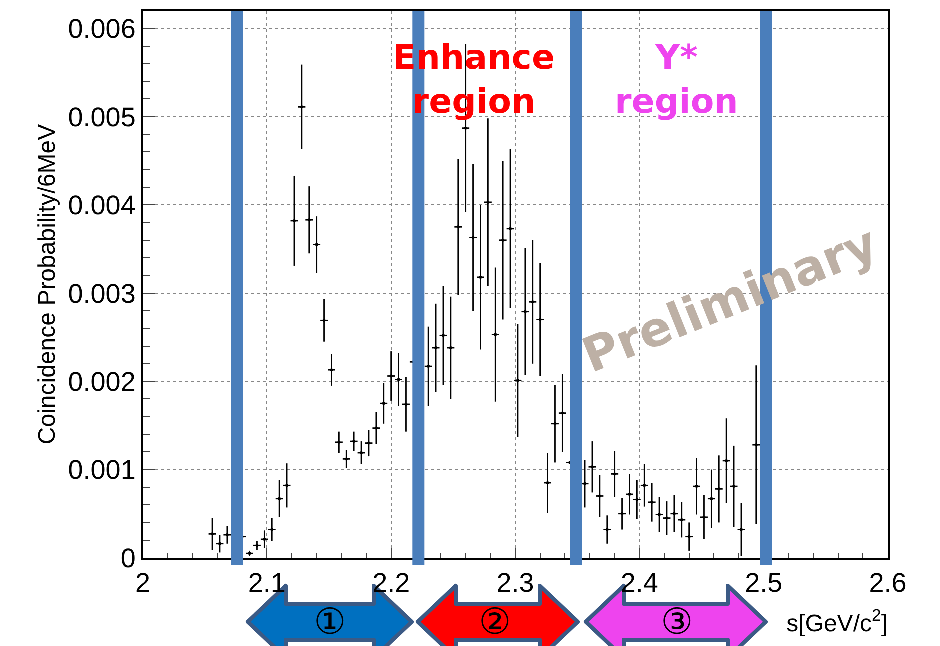  I want to click on y-tick-label: 0.006, so click(102, 29).